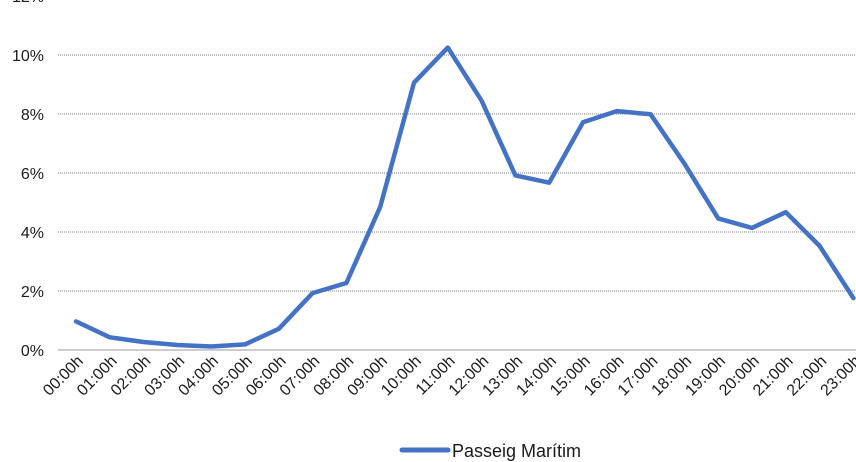  What do you see at coordinates (32, 292) in the screenshot?
I see `y-tick-label: 2%` at bounding box center [32, 292].